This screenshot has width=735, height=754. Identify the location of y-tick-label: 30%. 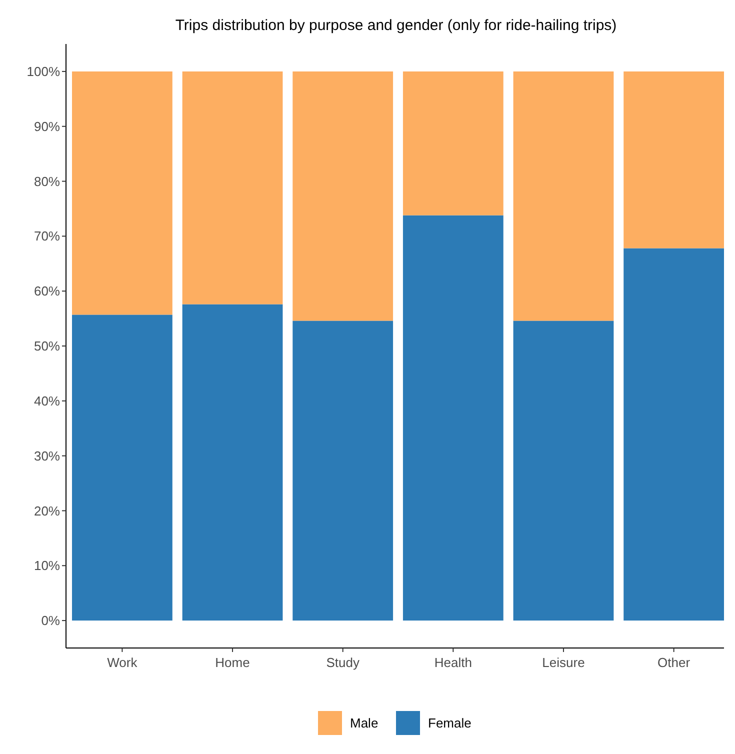
(47, 456).